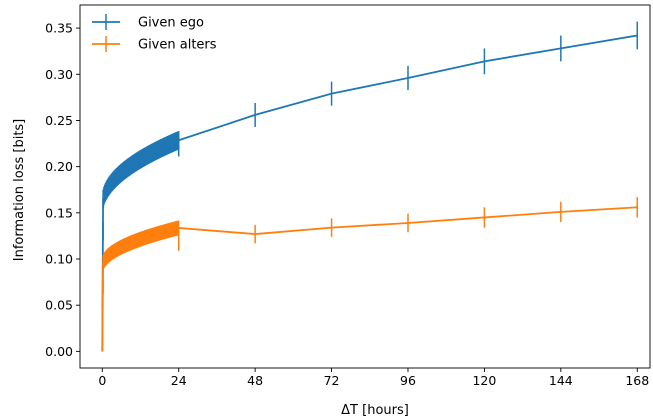 The height and width of the screenshot is (420, 653). What do you see at coordinates (154, 33) in the screenshot?
I see `legend: Given ego Given alters` at bounding box center [154, 33].